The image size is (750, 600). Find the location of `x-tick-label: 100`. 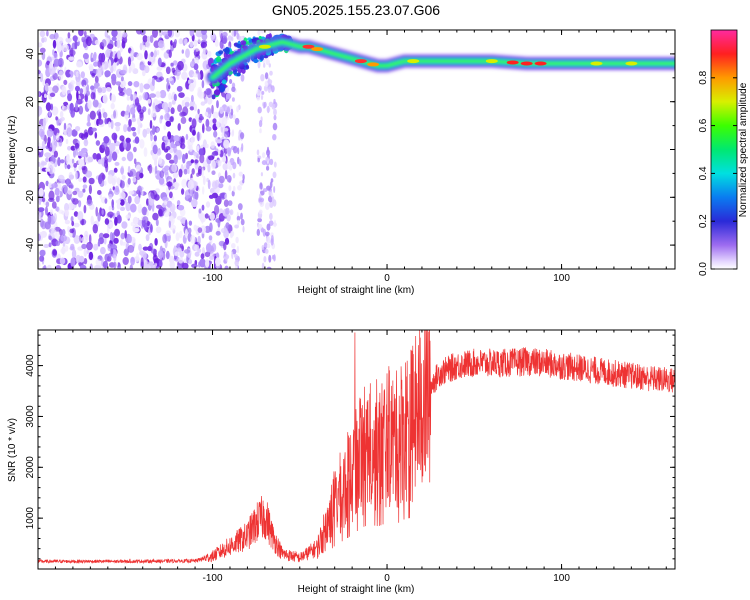

x-tick-label: 100 is located at coordinates (561, 578).